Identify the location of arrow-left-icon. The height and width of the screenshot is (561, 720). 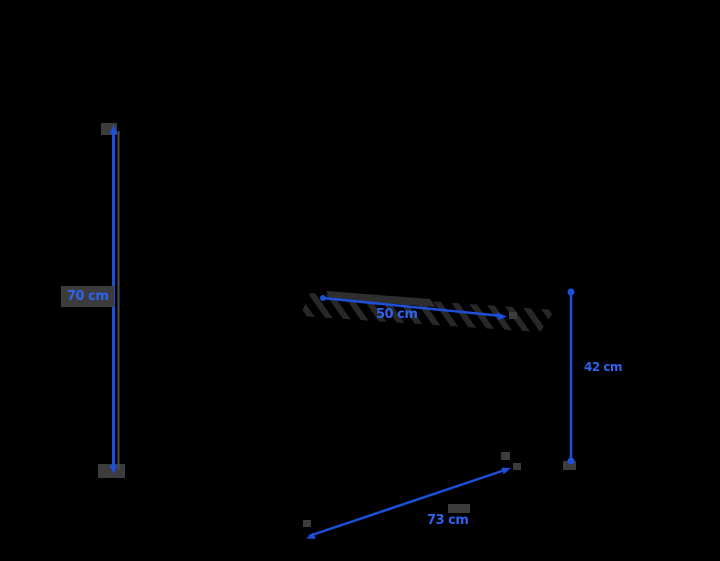
(311, 535).